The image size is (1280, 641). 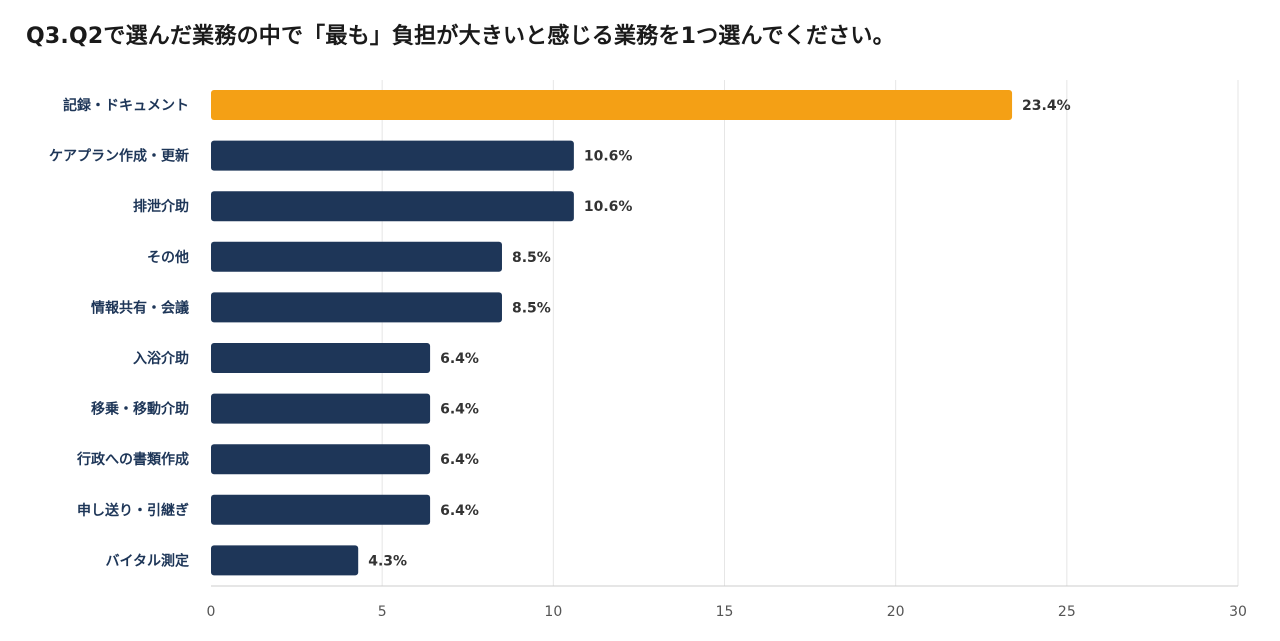 I want to click on x-tick-label: 30, so click(x=1238, y=612).